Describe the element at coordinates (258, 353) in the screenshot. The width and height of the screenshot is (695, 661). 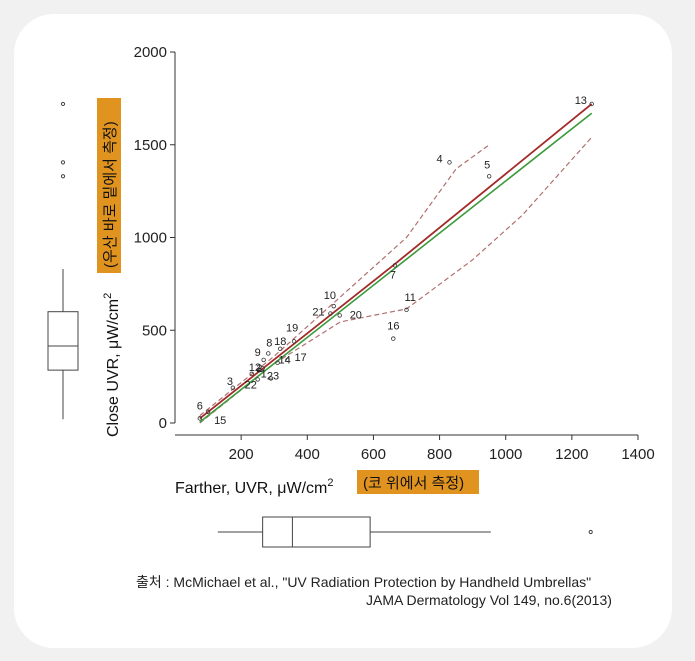
I see `data-point-label: 9` at that location.